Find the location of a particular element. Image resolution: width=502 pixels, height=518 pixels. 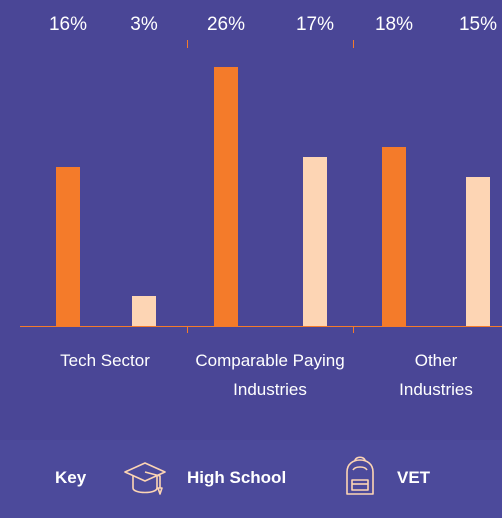

x-tick-label: Other Industries is located at coordinates (436, 375).